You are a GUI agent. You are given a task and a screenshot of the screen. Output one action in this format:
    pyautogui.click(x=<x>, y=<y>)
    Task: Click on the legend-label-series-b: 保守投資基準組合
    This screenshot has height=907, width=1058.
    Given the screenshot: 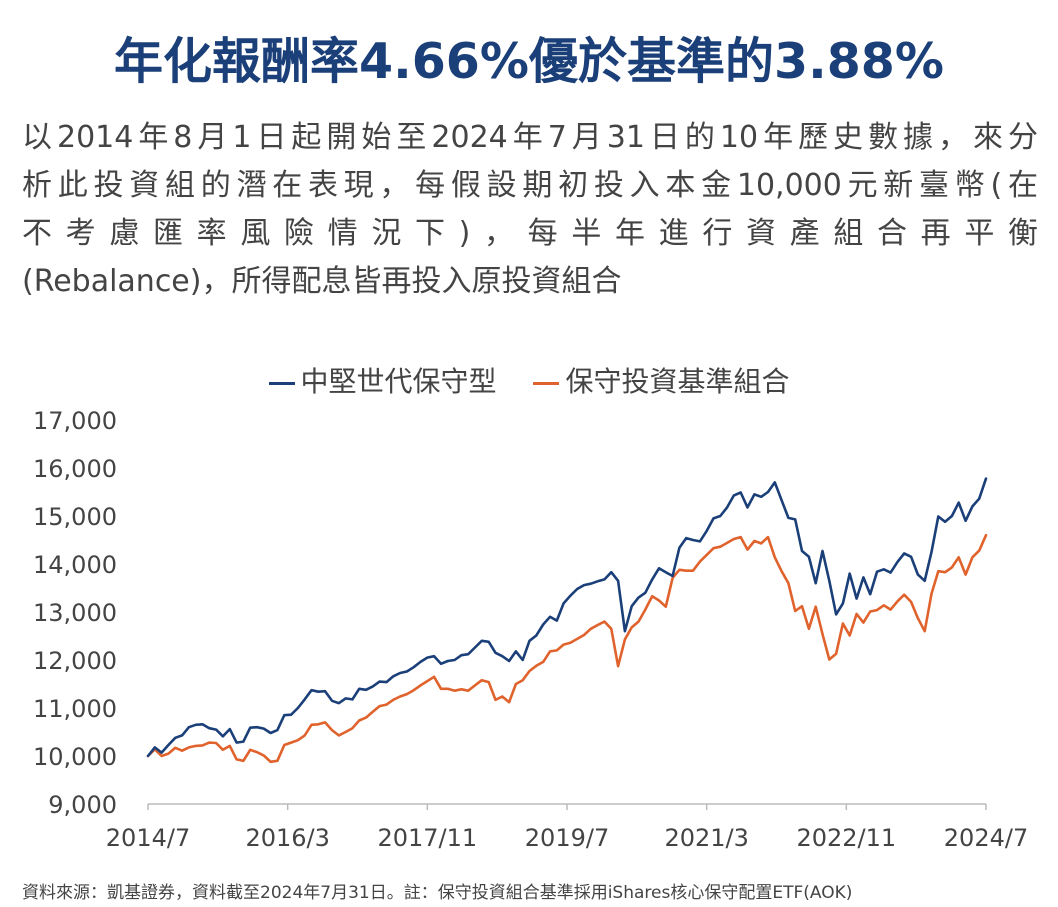 What is the action you would take?
    pyautogui.click(x=677, y=381)
    